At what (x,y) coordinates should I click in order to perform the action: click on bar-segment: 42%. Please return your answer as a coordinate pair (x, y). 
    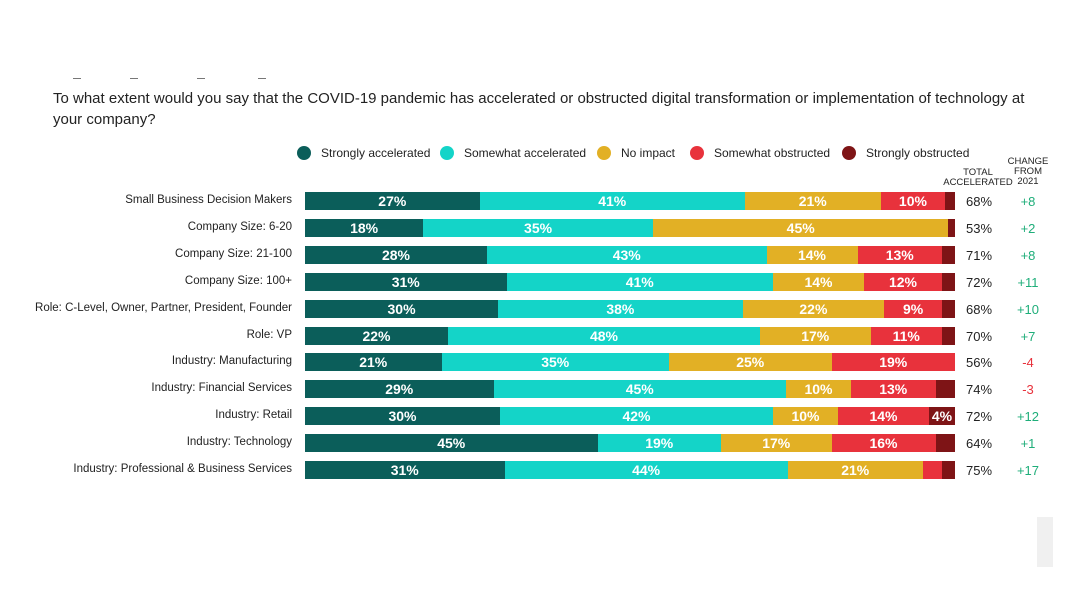
    Looking at the image, I should click on (636, 416).